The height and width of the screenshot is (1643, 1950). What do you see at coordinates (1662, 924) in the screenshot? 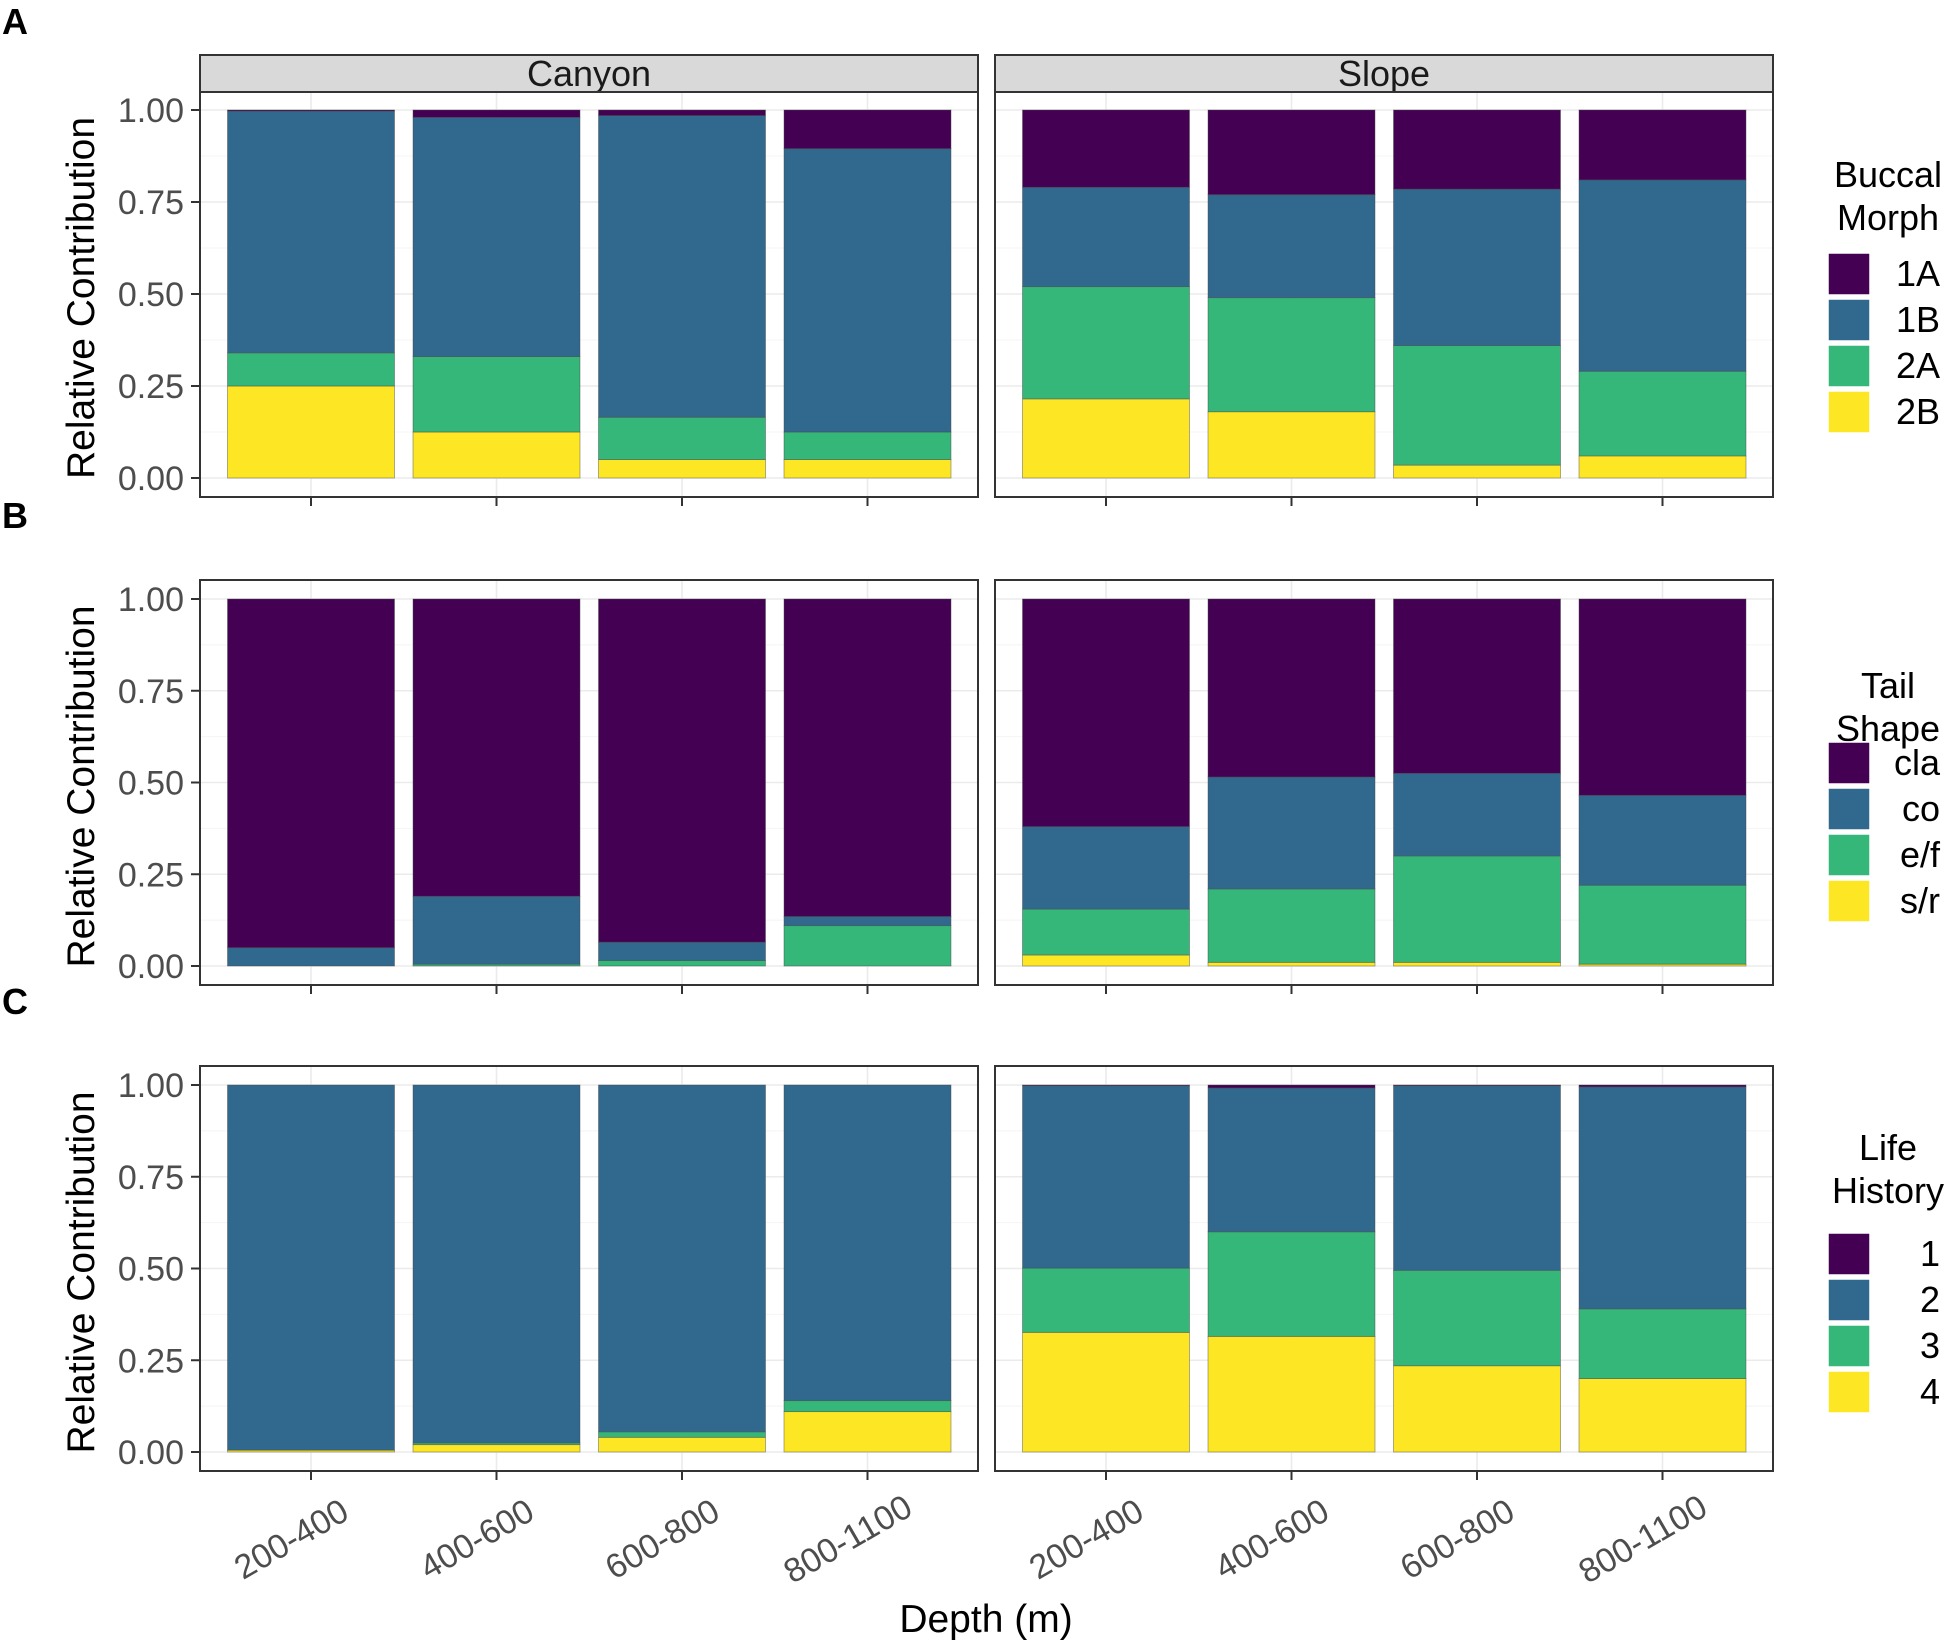
I see `bar-segment-b-slope-800-1100-e-f` at bounding box center [1662, 924].